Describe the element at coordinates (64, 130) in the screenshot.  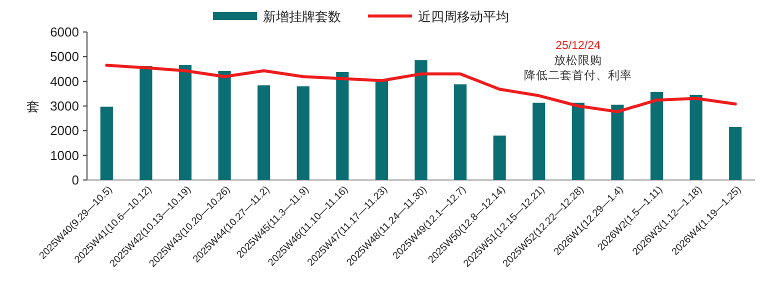
I see `y-tick-label: 2000` at that location.